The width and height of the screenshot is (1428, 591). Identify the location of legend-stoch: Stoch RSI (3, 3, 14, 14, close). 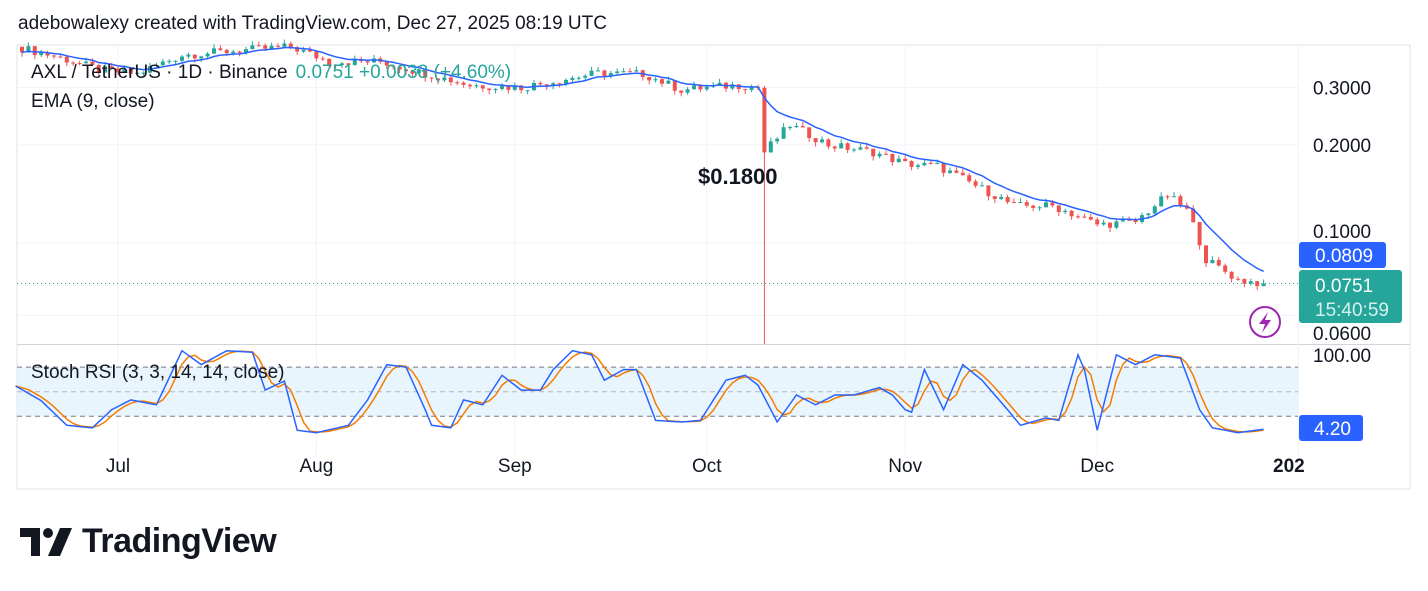
(157, 372).